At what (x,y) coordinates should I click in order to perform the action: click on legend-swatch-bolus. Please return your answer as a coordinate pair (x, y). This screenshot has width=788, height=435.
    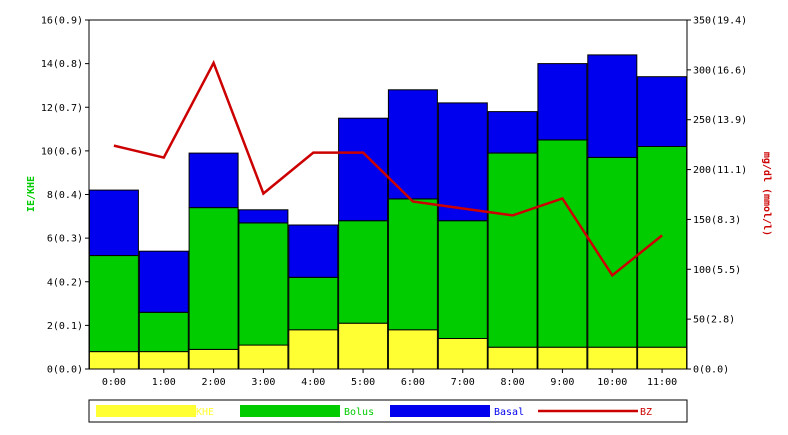
    Looking at the image, I should click on (290, 411).